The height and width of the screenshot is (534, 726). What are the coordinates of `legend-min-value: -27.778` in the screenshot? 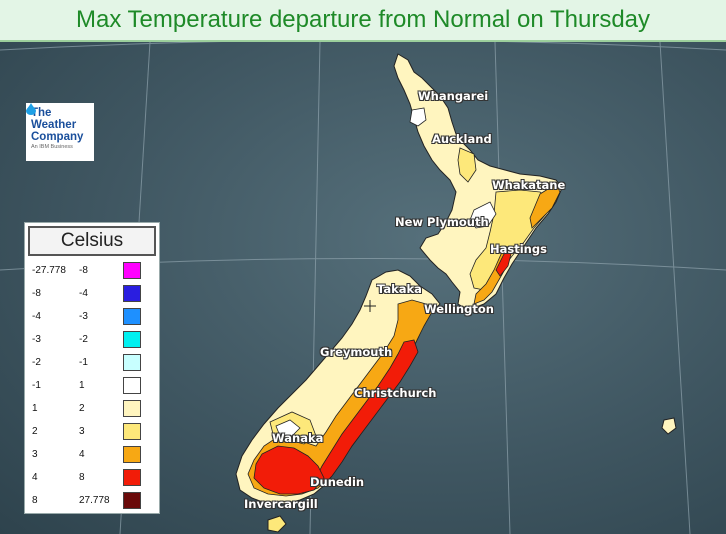 It's located at (49, 270).